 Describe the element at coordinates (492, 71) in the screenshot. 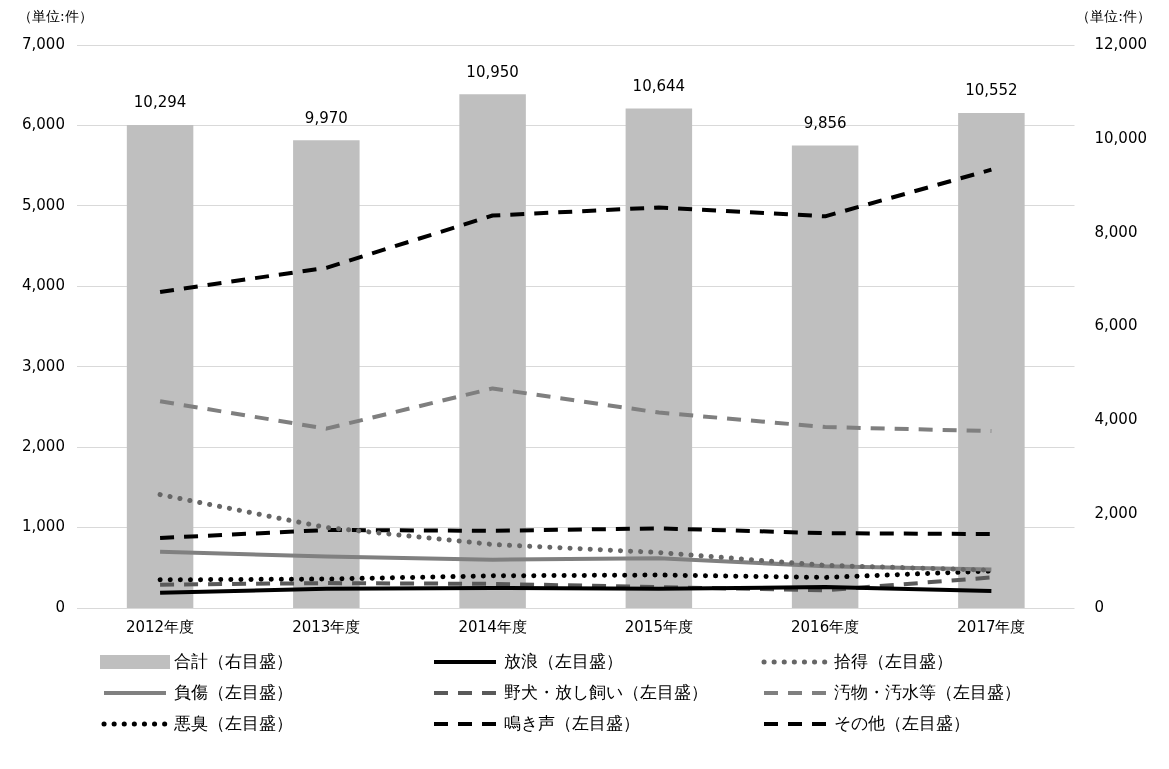

I see `data-label: 10,950` at that location.